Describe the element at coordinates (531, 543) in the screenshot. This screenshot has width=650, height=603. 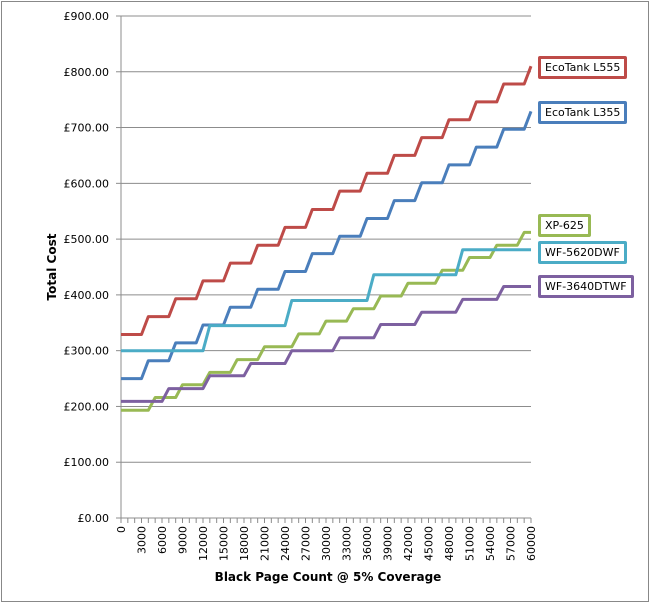
I see `x-tick-label: 60000` at that location.